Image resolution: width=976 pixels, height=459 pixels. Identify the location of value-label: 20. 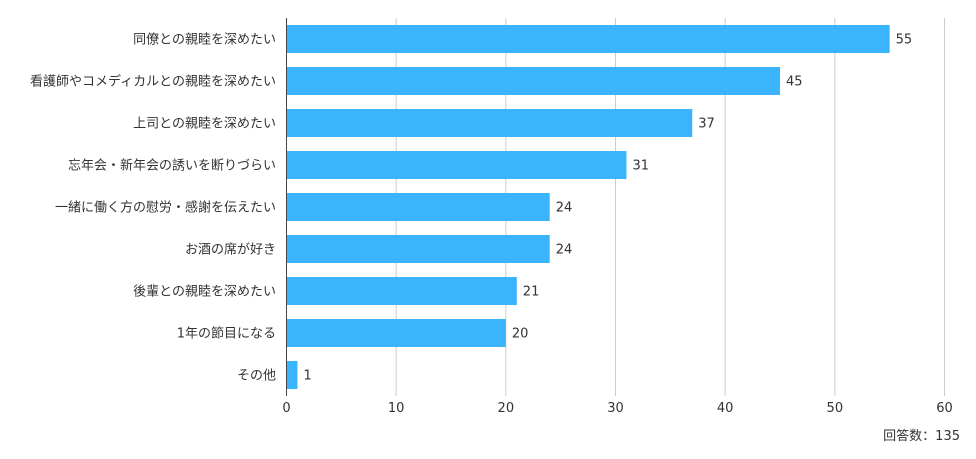
(520, 334).